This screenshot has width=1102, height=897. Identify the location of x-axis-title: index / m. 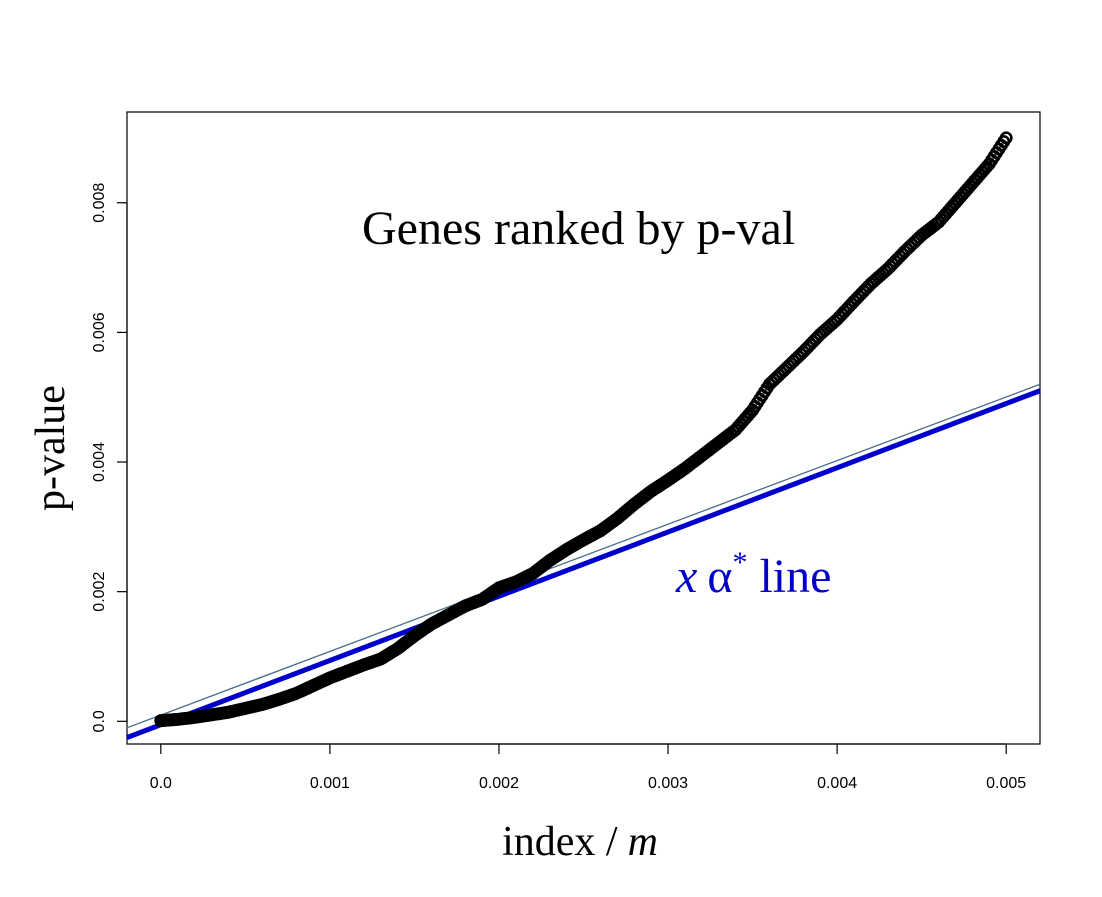
(580, 842).